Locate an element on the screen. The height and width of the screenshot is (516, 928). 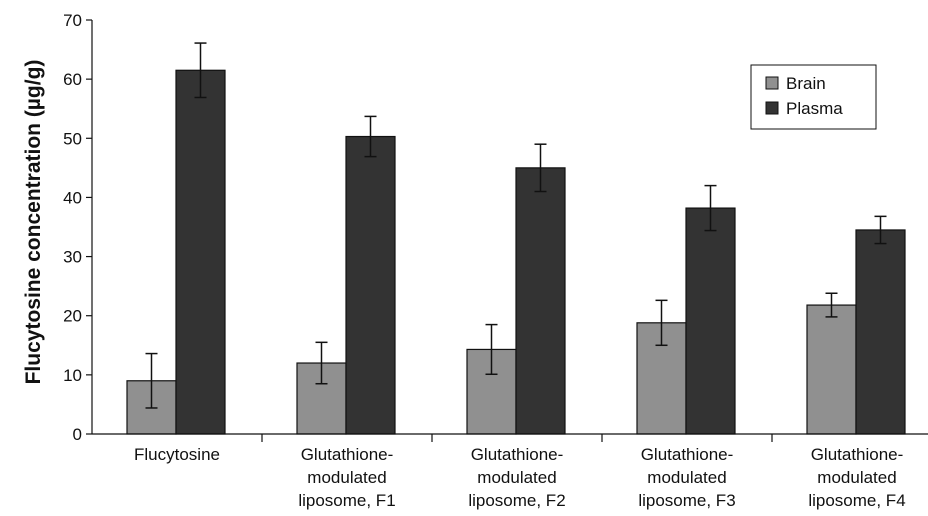
y-tick-label: 10 is located at coordinates (72, 375).